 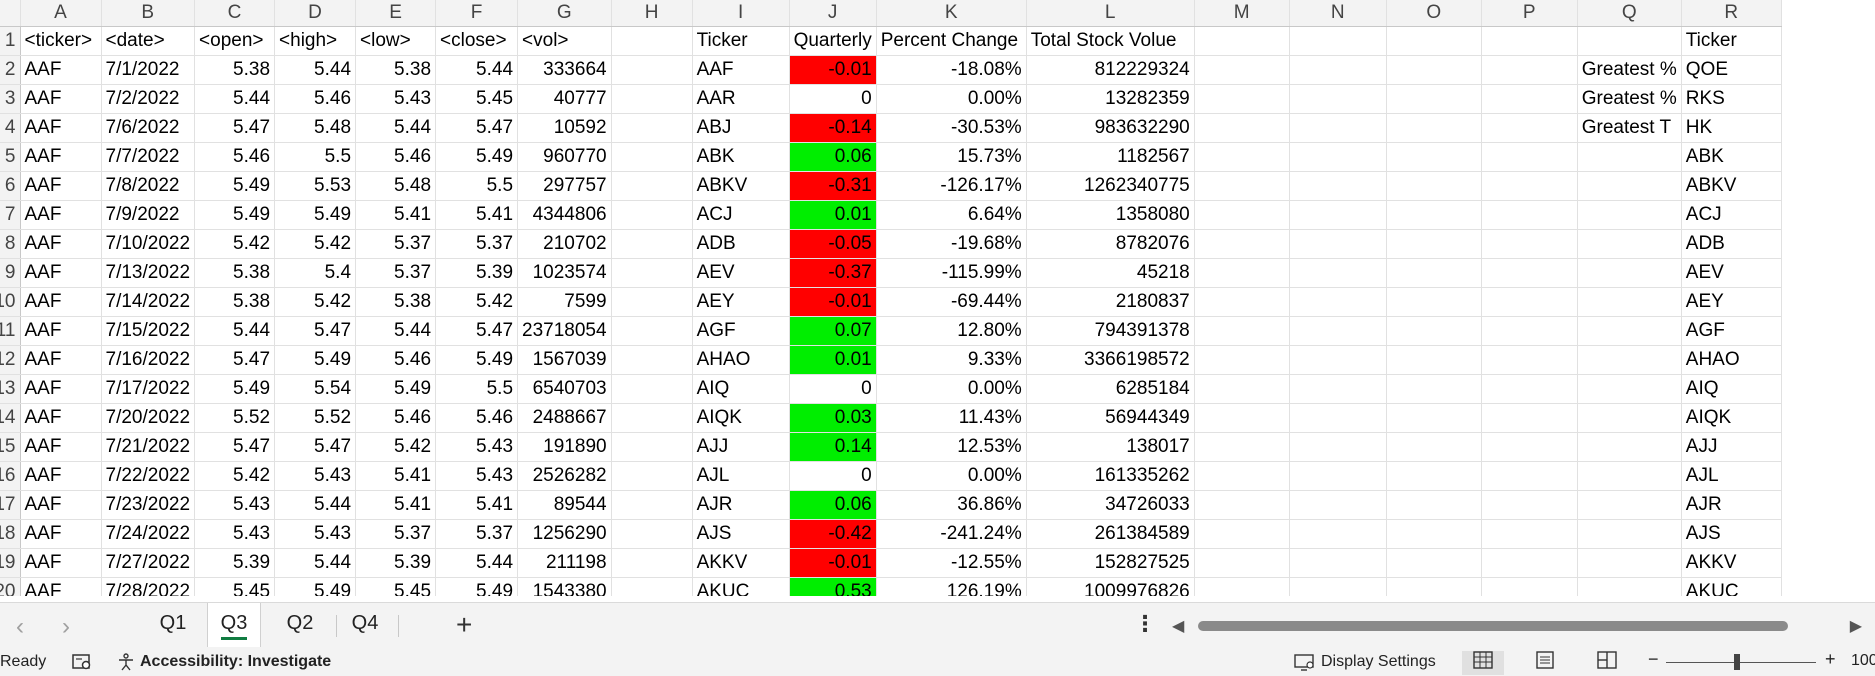 What do you see at coordinates (148, 563) in the screenshot?
I see `cell-date: 7/27/2022` at bounding box center [148, 563].